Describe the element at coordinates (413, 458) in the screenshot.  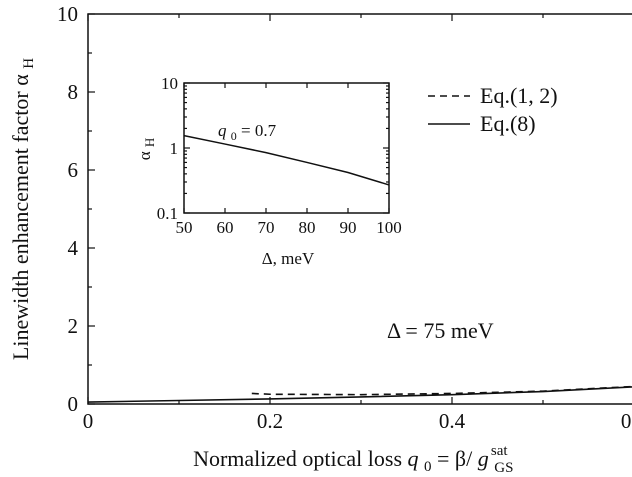
I see `main-x-axis-q-symbol: q` at that location.